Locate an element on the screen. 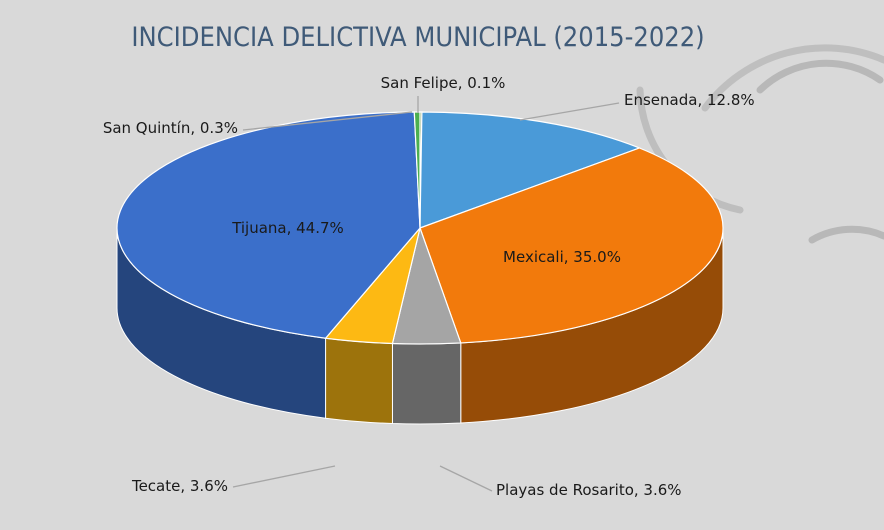 Image resolution: width=884 pixels, height=530 pixels. data-label: San Quintín, 0.3% is located at coordinates (170, 128).